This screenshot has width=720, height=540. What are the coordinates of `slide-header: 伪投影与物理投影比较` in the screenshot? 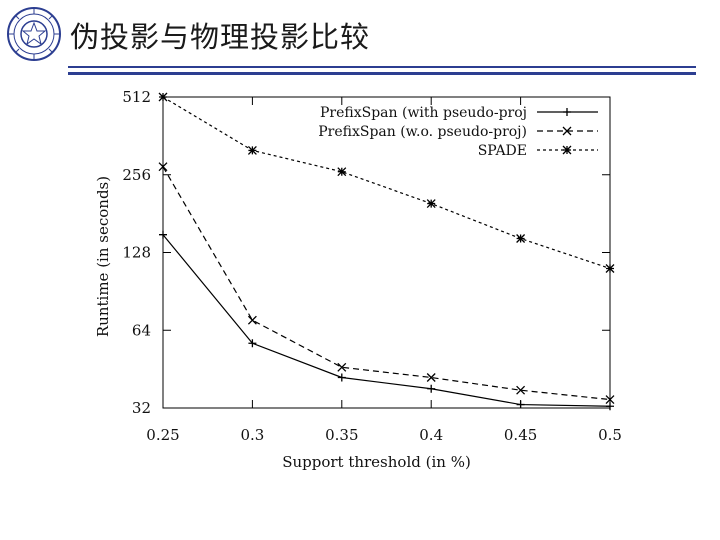 It's located at (360, 40).